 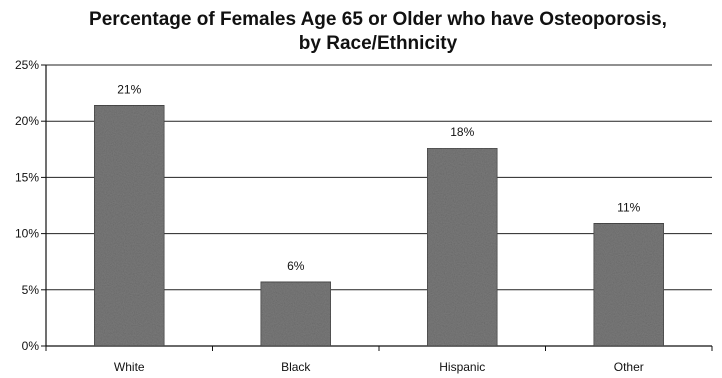 I want to click on category-label-other: Other, so click(x=629, y=367).